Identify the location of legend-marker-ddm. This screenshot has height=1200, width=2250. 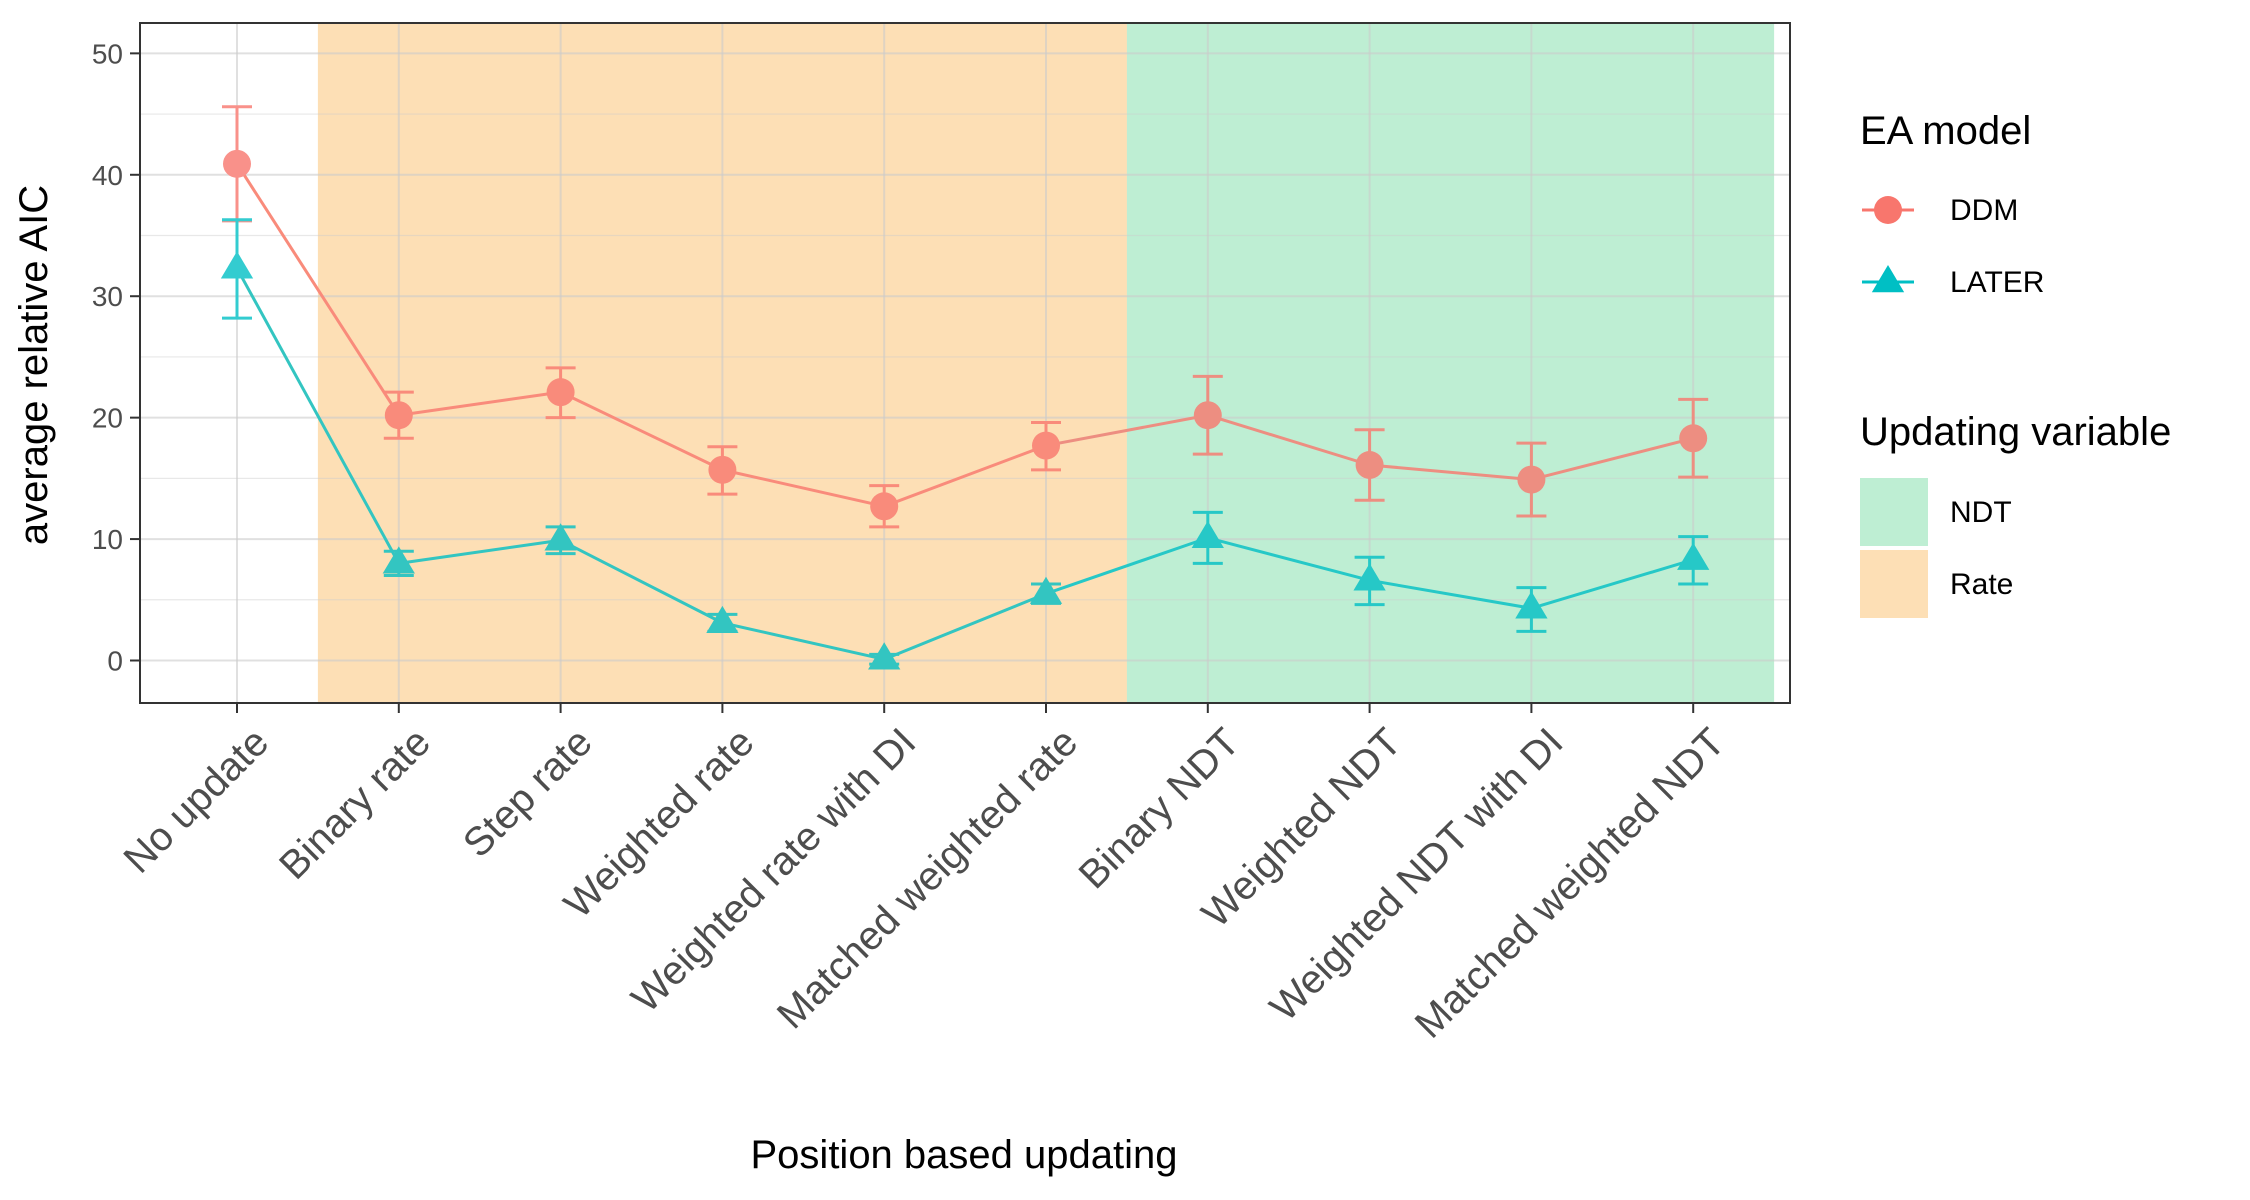
(1888, 210).